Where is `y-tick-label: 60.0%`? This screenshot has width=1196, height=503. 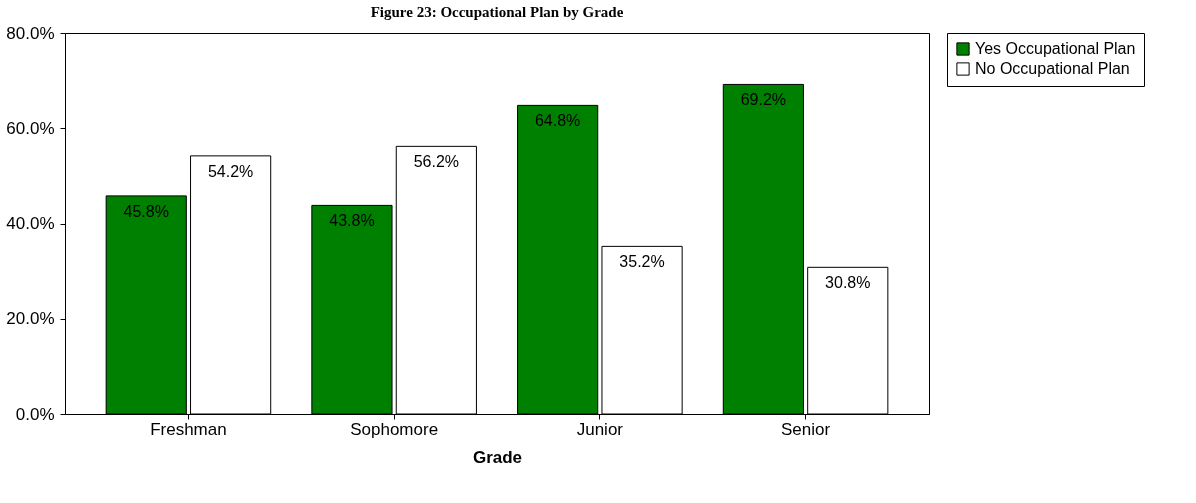 y-tick-label: 60.0% is located at coordinates (30, 128).